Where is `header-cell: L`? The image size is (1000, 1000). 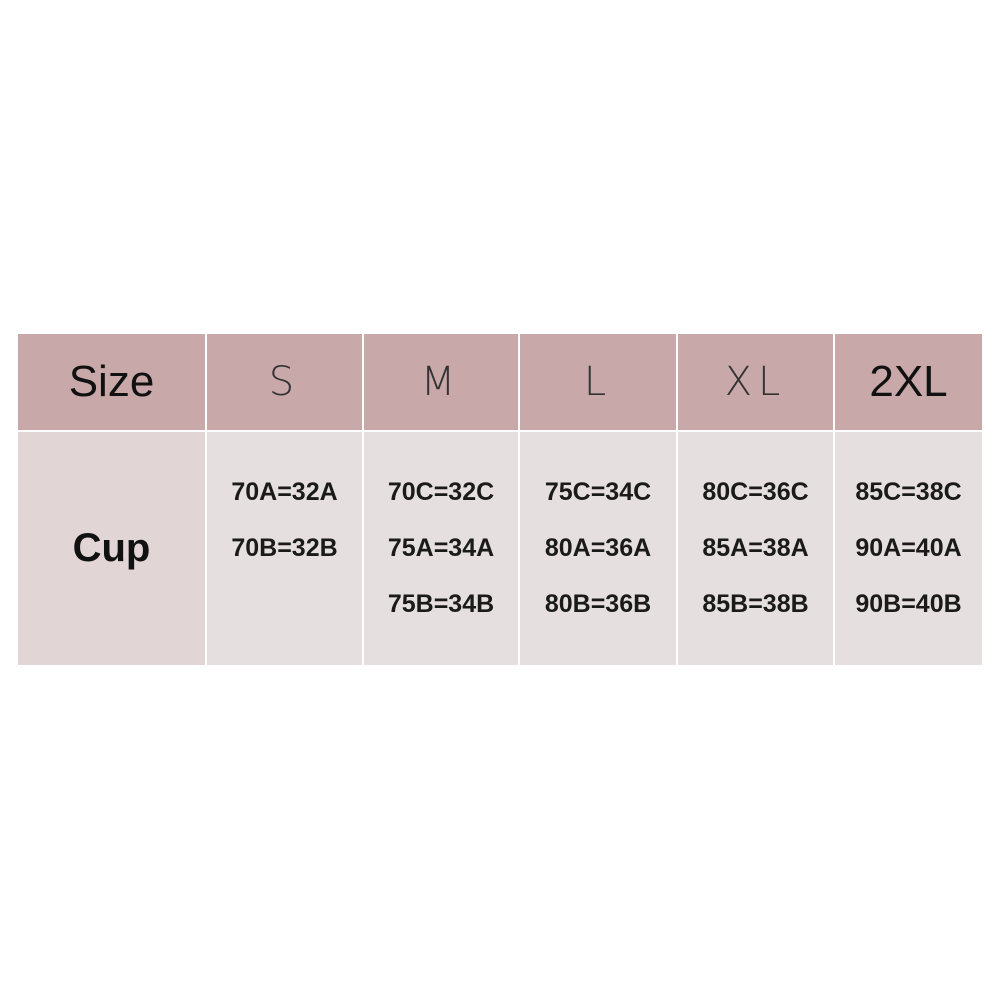
header-cell: L is located at coordinates (598, 382).